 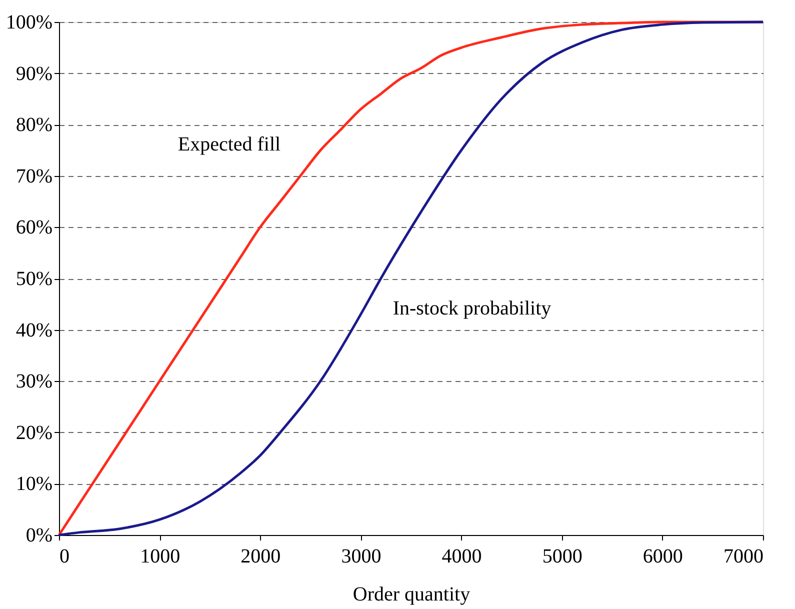 I want to click on x-tick-label: 7000, so click(x=744, y=557).